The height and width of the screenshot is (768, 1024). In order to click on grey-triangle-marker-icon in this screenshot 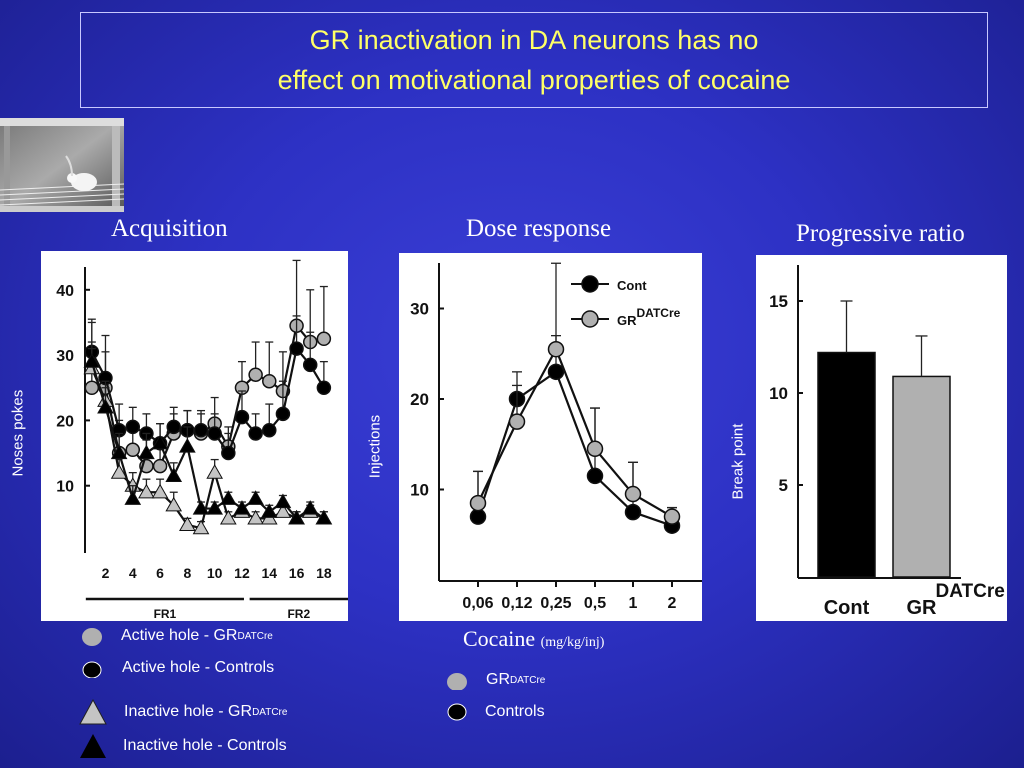, I will do `click(93, 712)`.